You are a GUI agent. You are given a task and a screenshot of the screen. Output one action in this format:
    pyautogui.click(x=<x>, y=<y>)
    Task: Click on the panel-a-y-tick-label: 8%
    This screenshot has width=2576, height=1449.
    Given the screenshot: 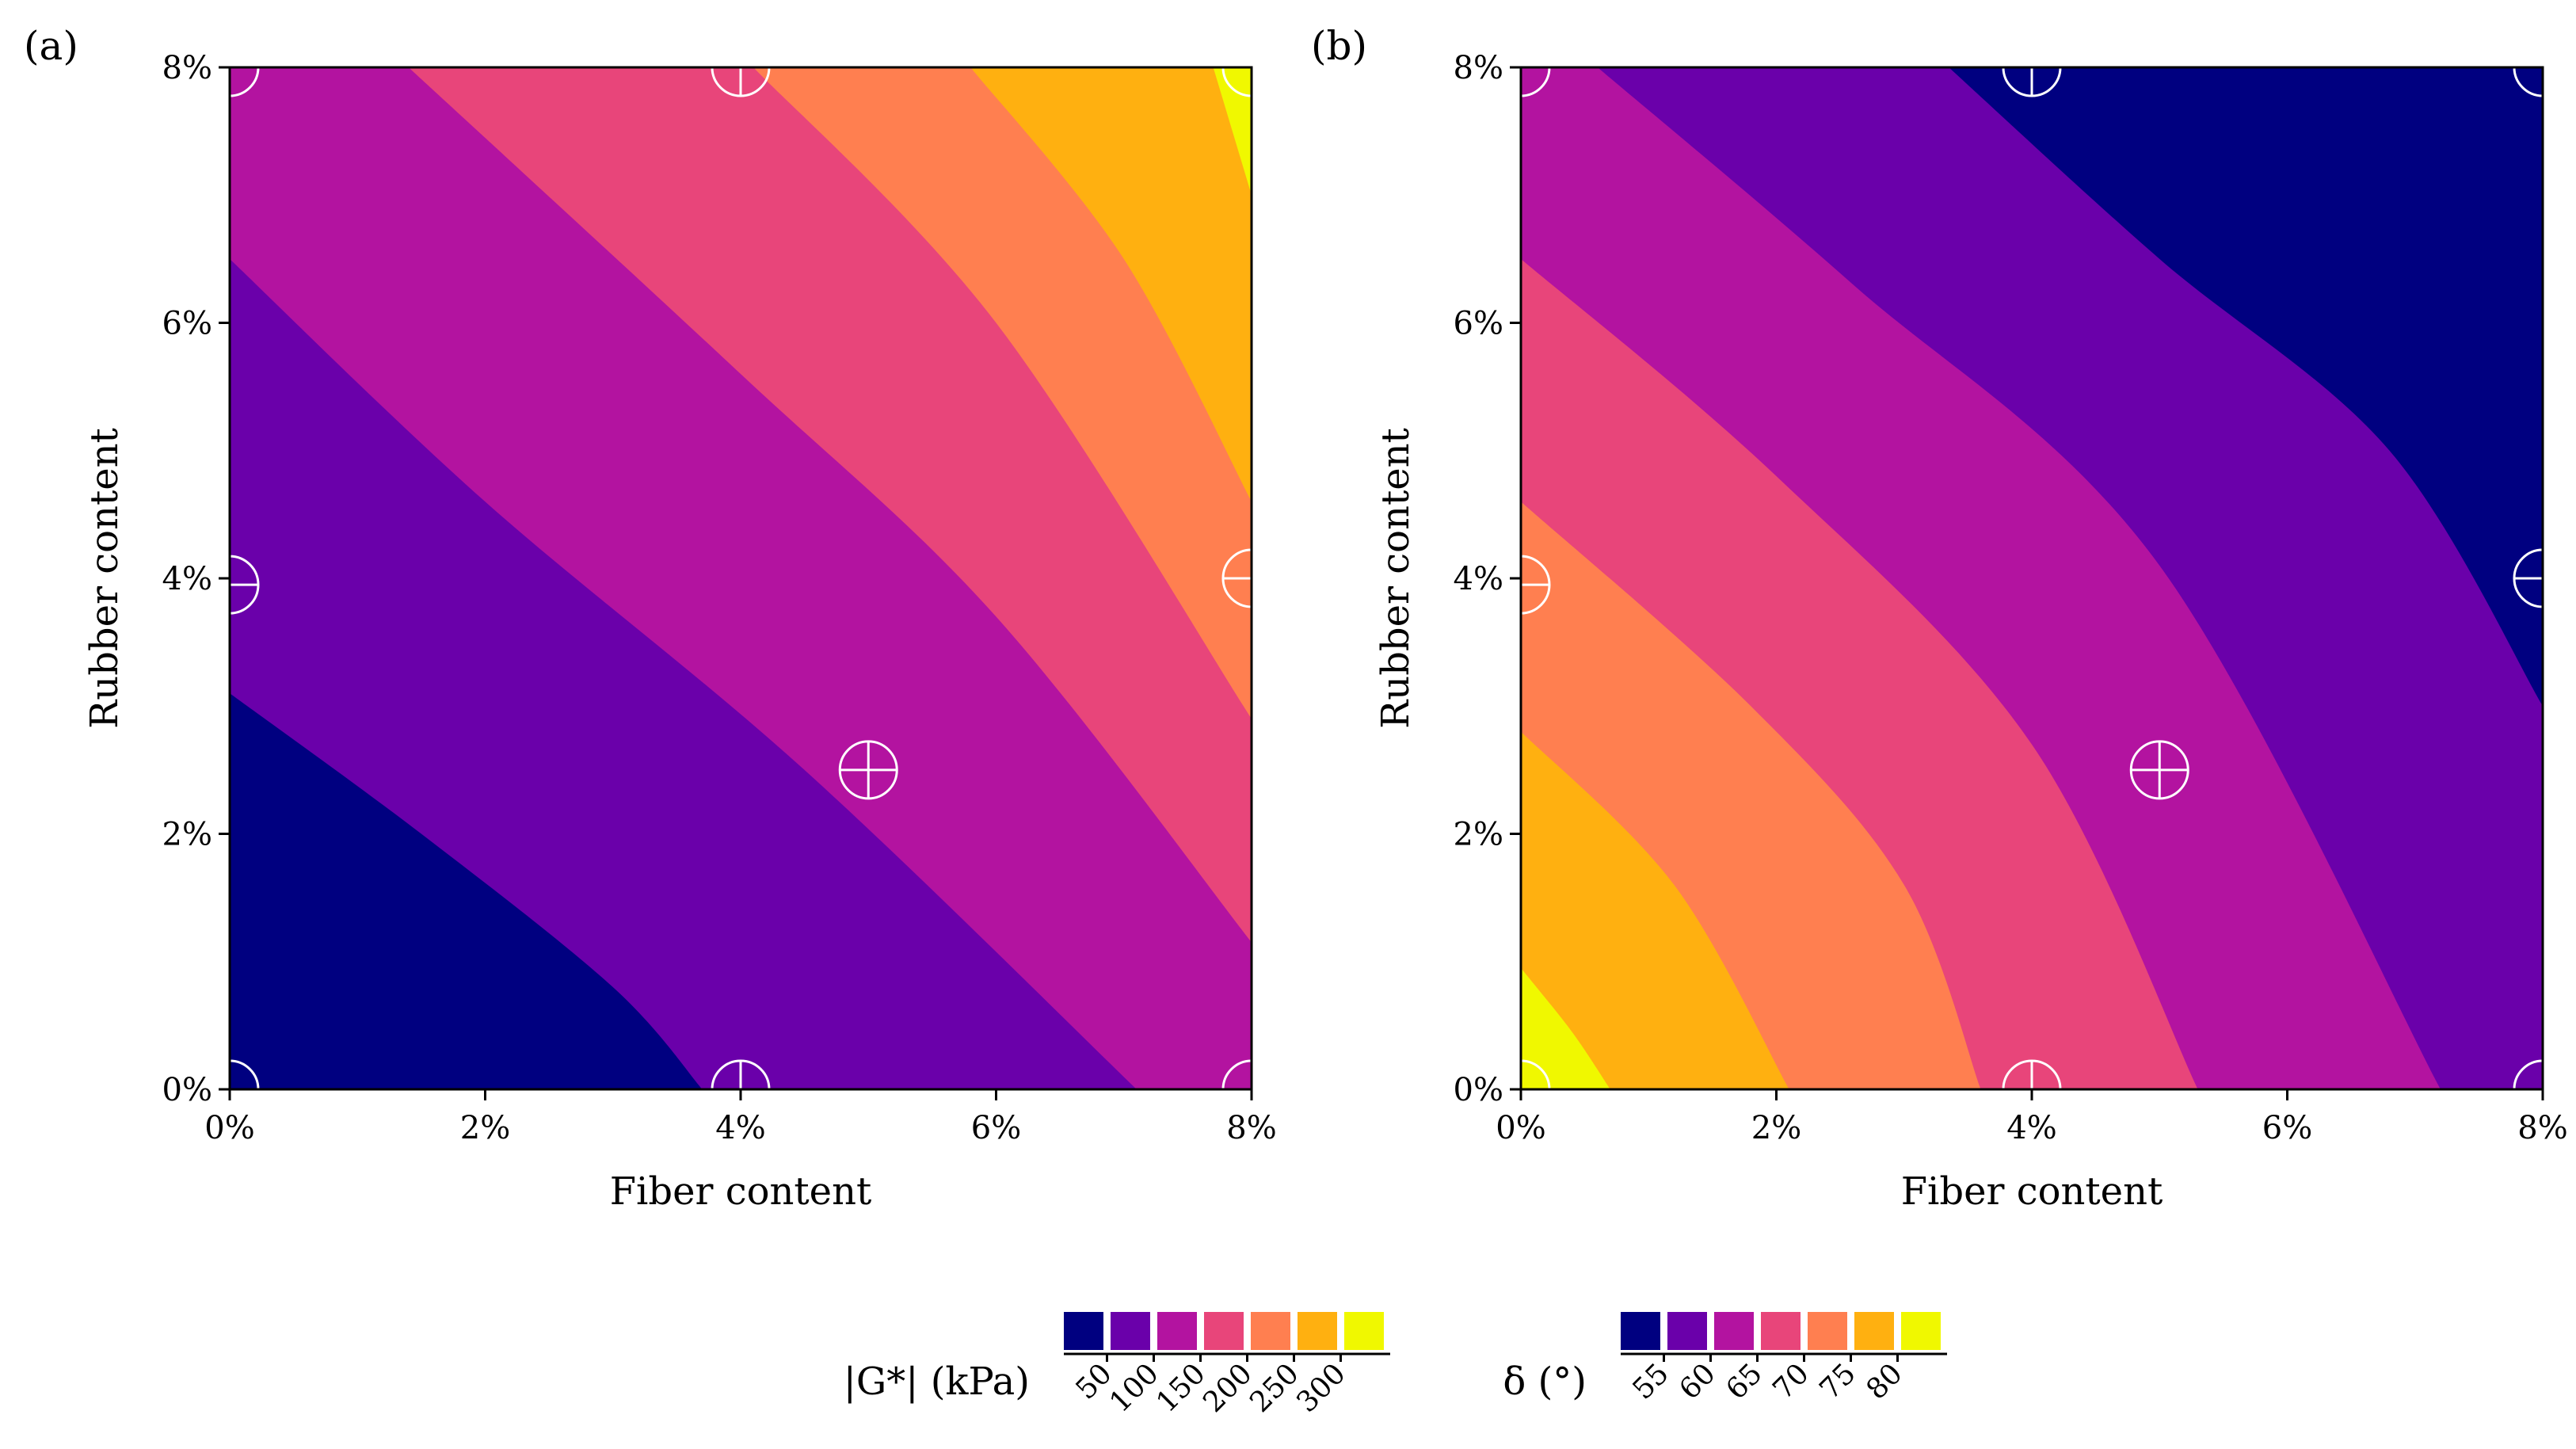 What is the action you would take?
    pyautogui.click(x=187, y=68)
    